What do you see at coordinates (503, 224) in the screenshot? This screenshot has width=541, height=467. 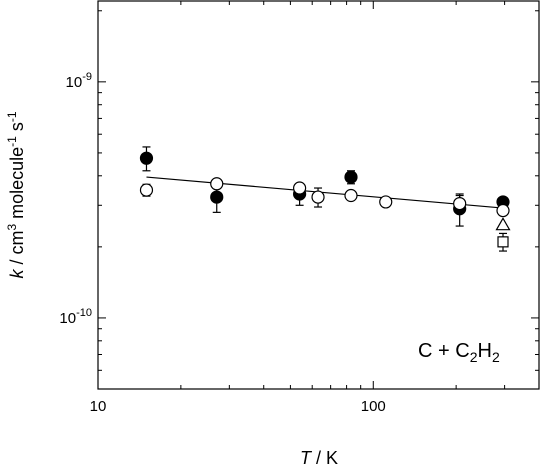 I see `data-point-open-triangle` at bounding box center [503, 224].